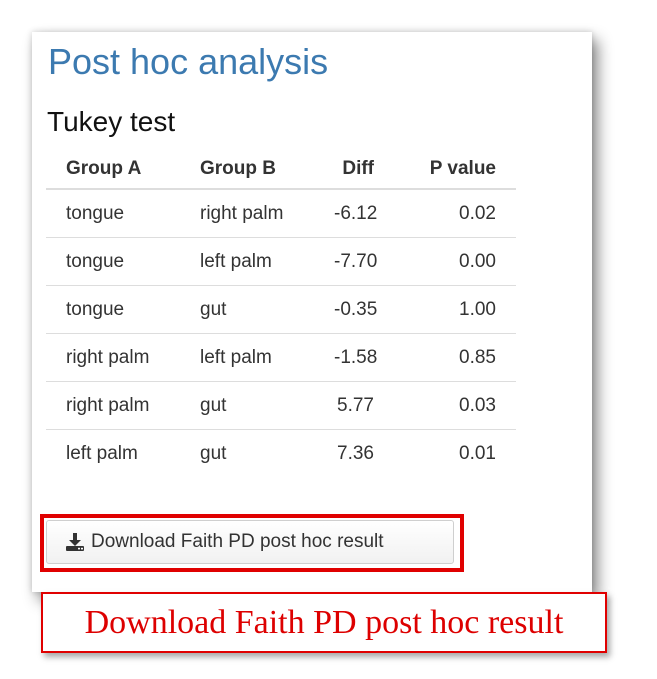 This screenshot has height=679, width=657. What do you see at coordinates (75, 542) in the screenshot?
I see `download-icon` at bounding box center [75, 542].